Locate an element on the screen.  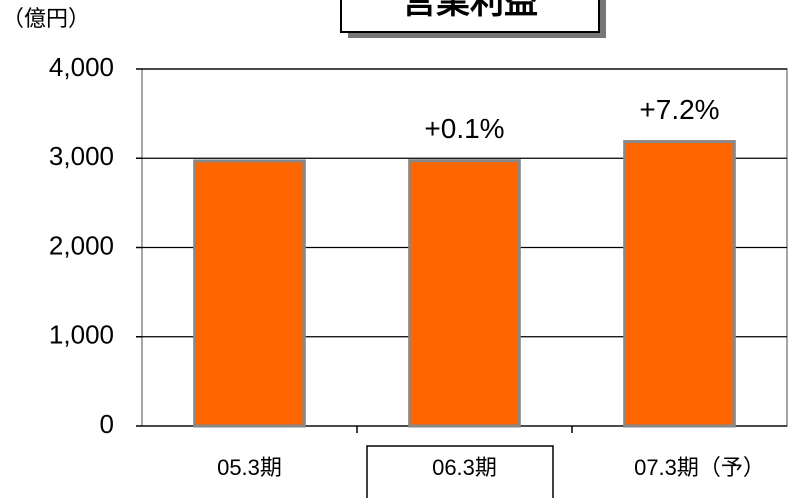
category-highlight-box is located at coordinates (460, 471).